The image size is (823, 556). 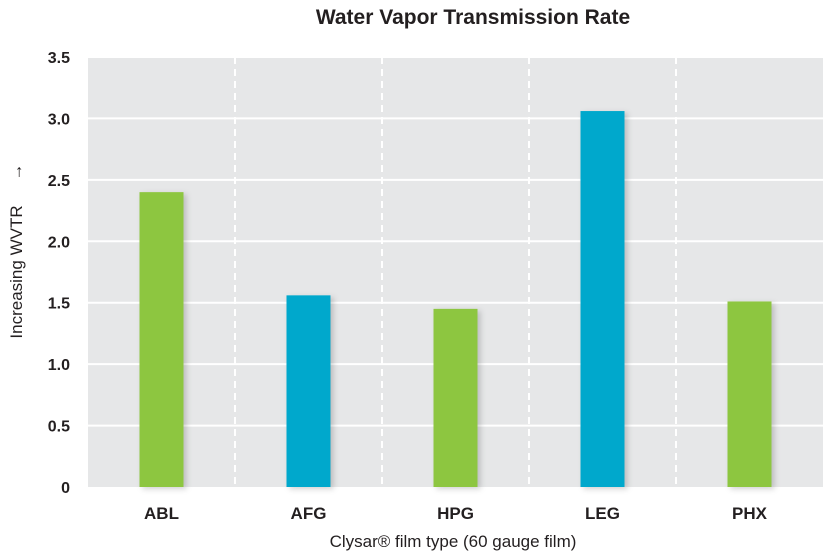 What do you see at coordinates (602, 299) in the screenshot?
I see `bar-leg` at bounding box center [602, 299].